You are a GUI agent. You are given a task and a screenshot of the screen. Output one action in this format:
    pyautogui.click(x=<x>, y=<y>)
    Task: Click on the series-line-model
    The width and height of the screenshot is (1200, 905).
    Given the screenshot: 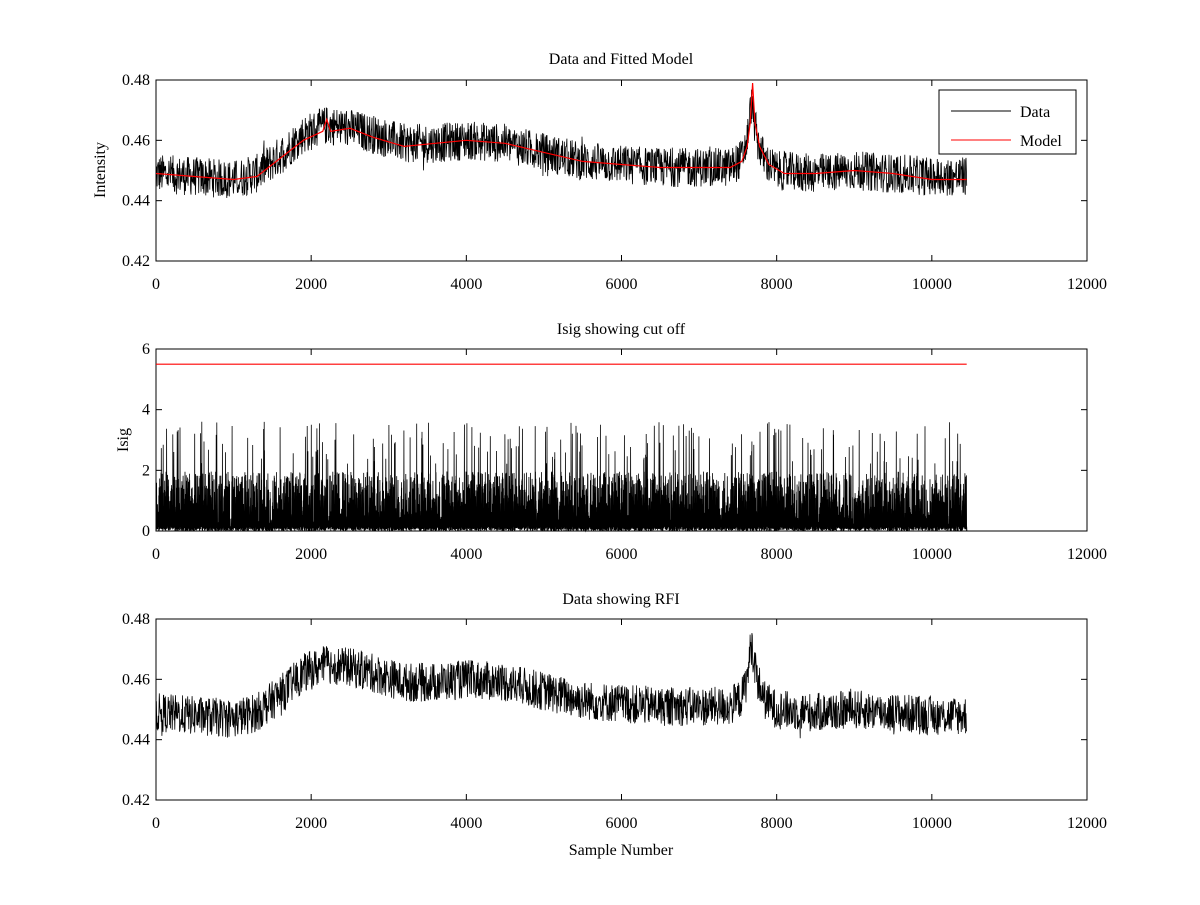 What is the action you would take?
    pyautogui.click(x=561, y=131)
    